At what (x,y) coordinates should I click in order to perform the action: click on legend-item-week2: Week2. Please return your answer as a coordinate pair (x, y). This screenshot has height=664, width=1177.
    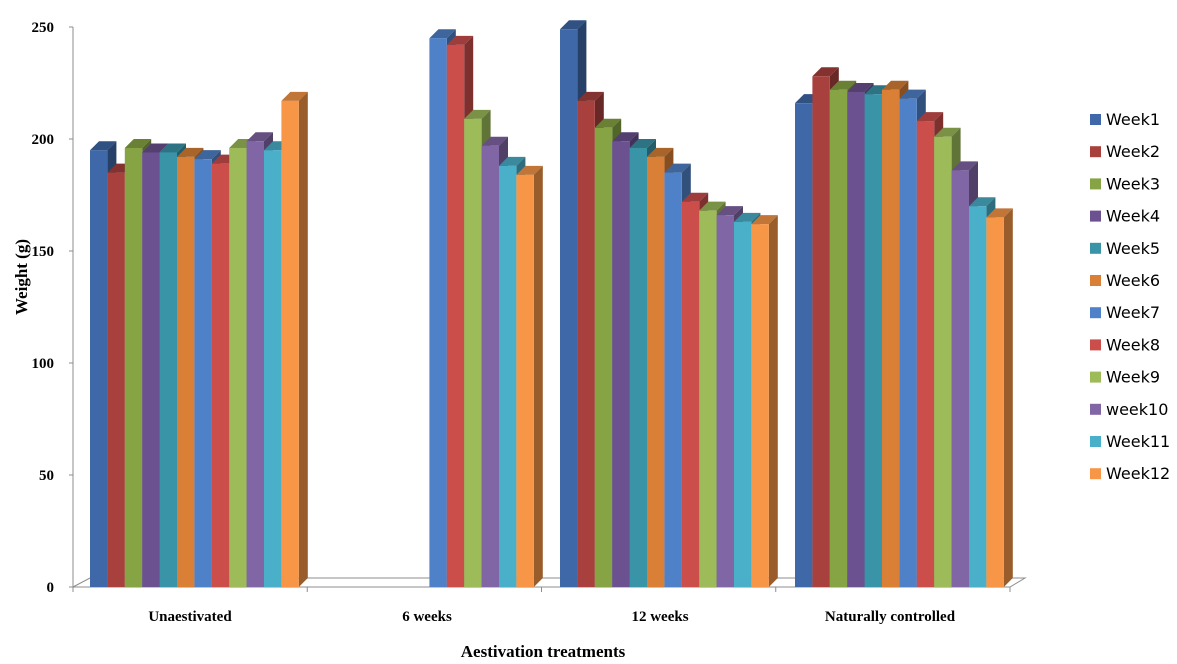
    Looking at the image, I should click on (1125, 151).